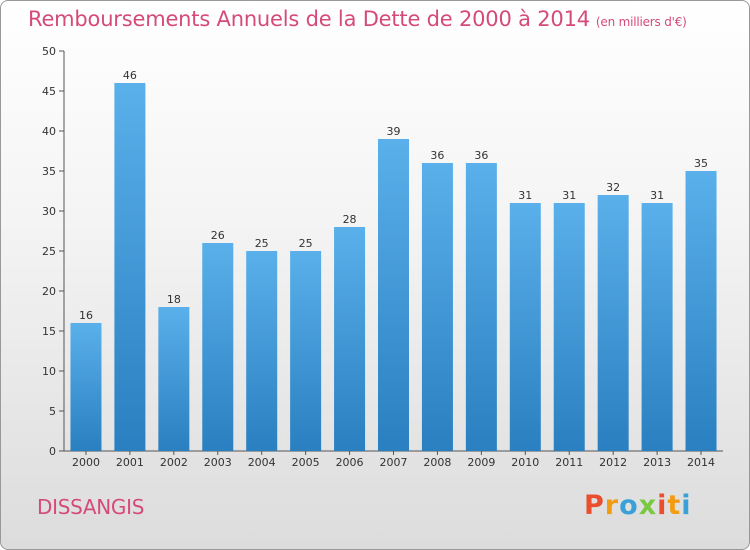  What do you see at coordinates (657, 462) in the screenshot?
I see `x-tick-label: 2013` at bounding box center [657, 462].